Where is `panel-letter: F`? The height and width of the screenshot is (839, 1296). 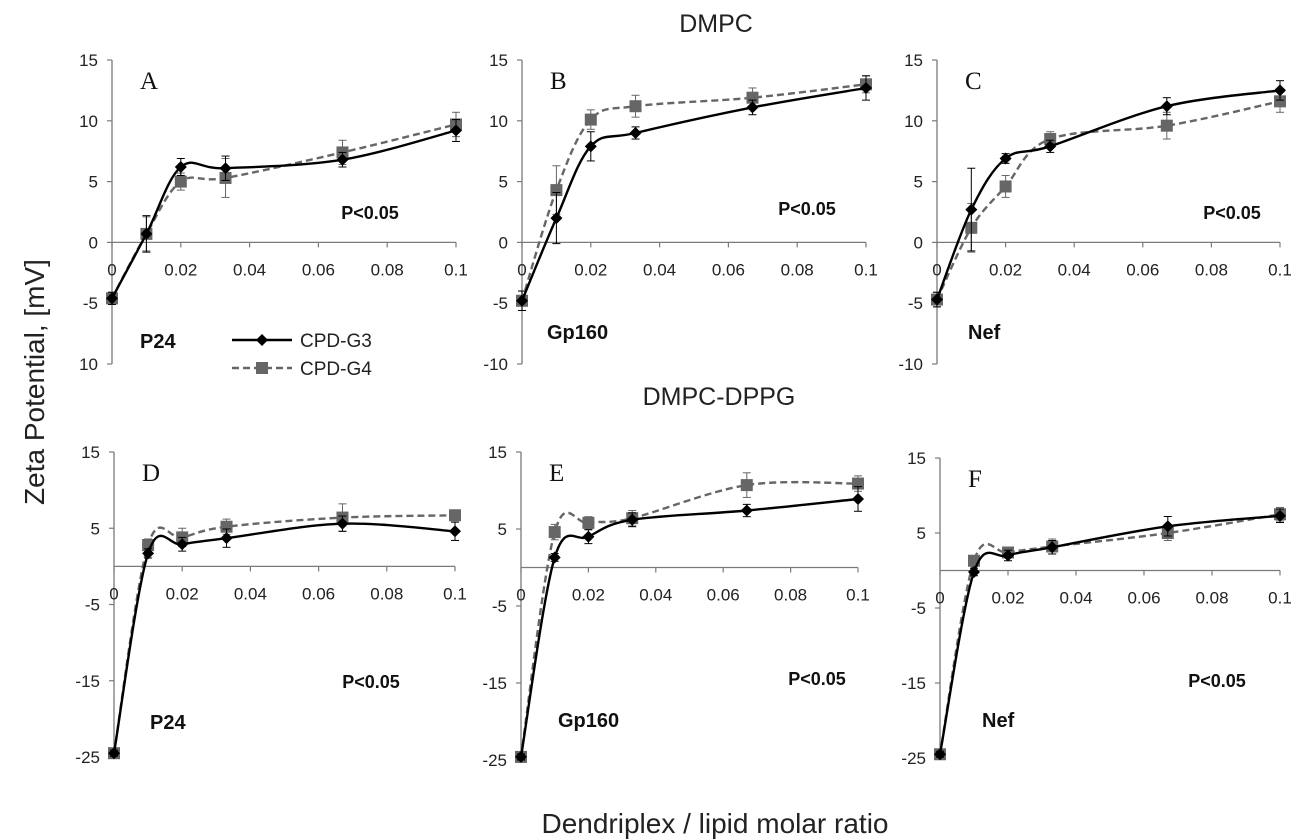 panel-letter: F is located at coordinates (975, 479).